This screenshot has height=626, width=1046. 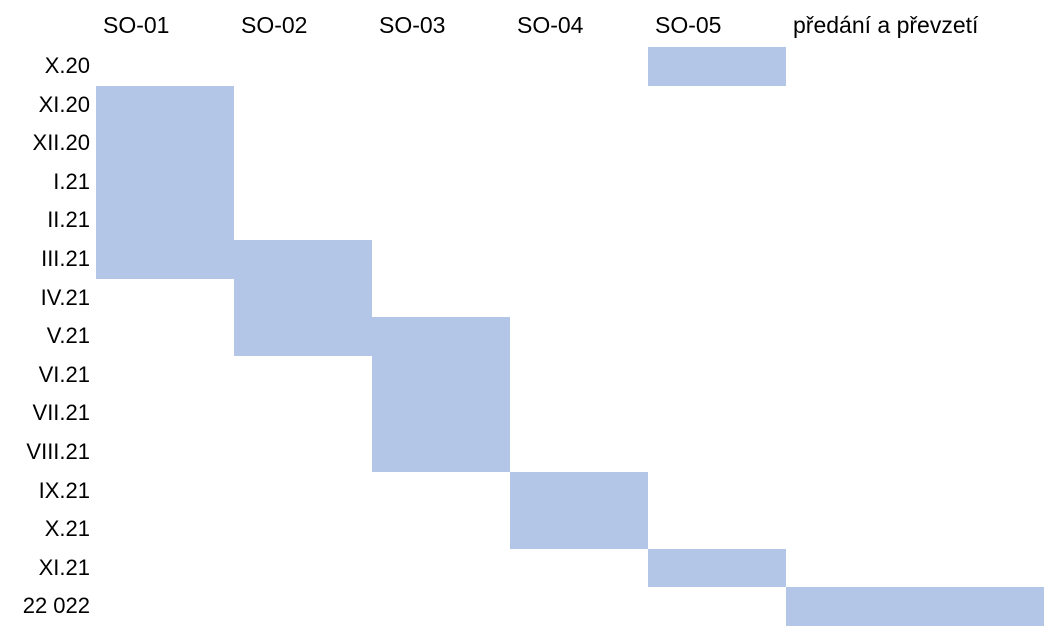 What do you see at coordinates (886, 25) in the screenshot?
I see `column-label: předání a převzetí` at bounding box center [886, 25].